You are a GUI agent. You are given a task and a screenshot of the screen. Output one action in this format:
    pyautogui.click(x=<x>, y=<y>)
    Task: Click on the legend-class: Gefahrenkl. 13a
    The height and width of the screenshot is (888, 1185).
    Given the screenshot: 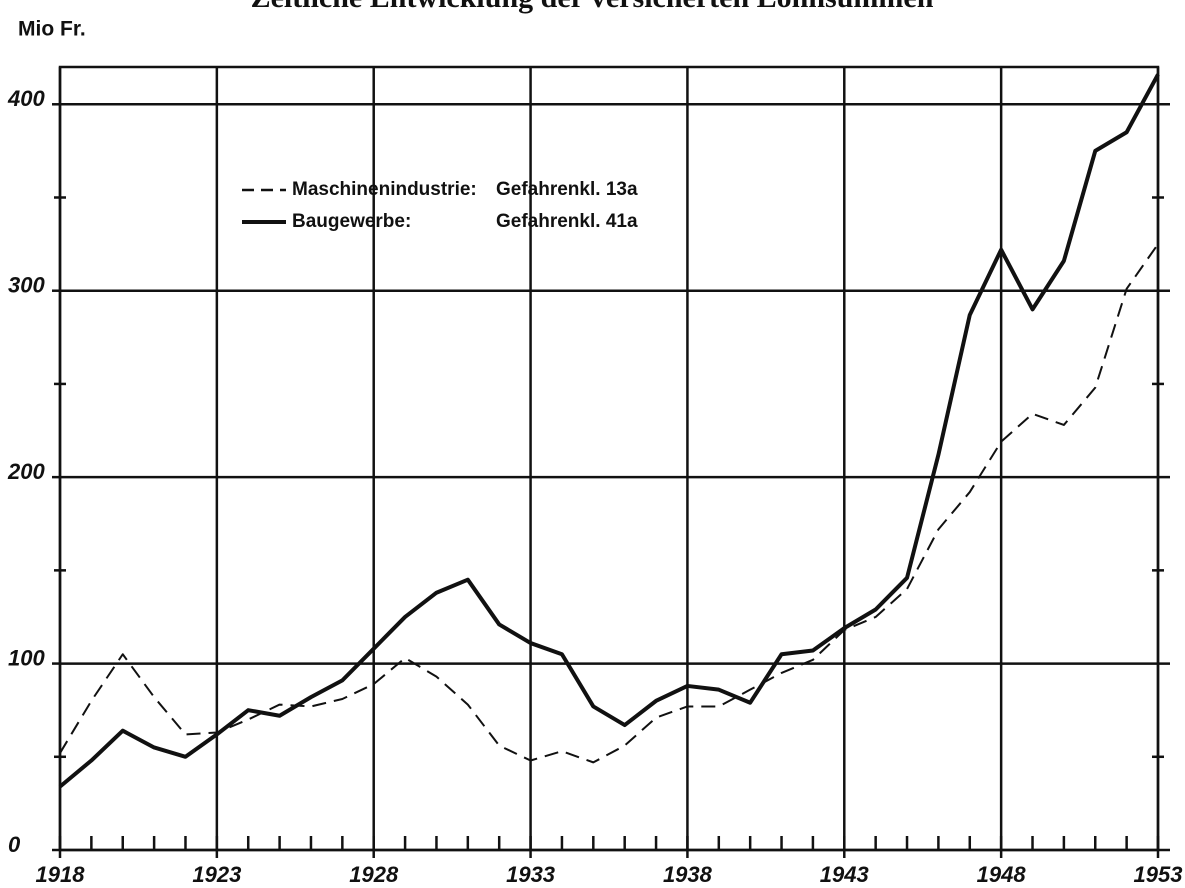 What is the action you would take?
    pyautogui.click(x=567, y=189)
    